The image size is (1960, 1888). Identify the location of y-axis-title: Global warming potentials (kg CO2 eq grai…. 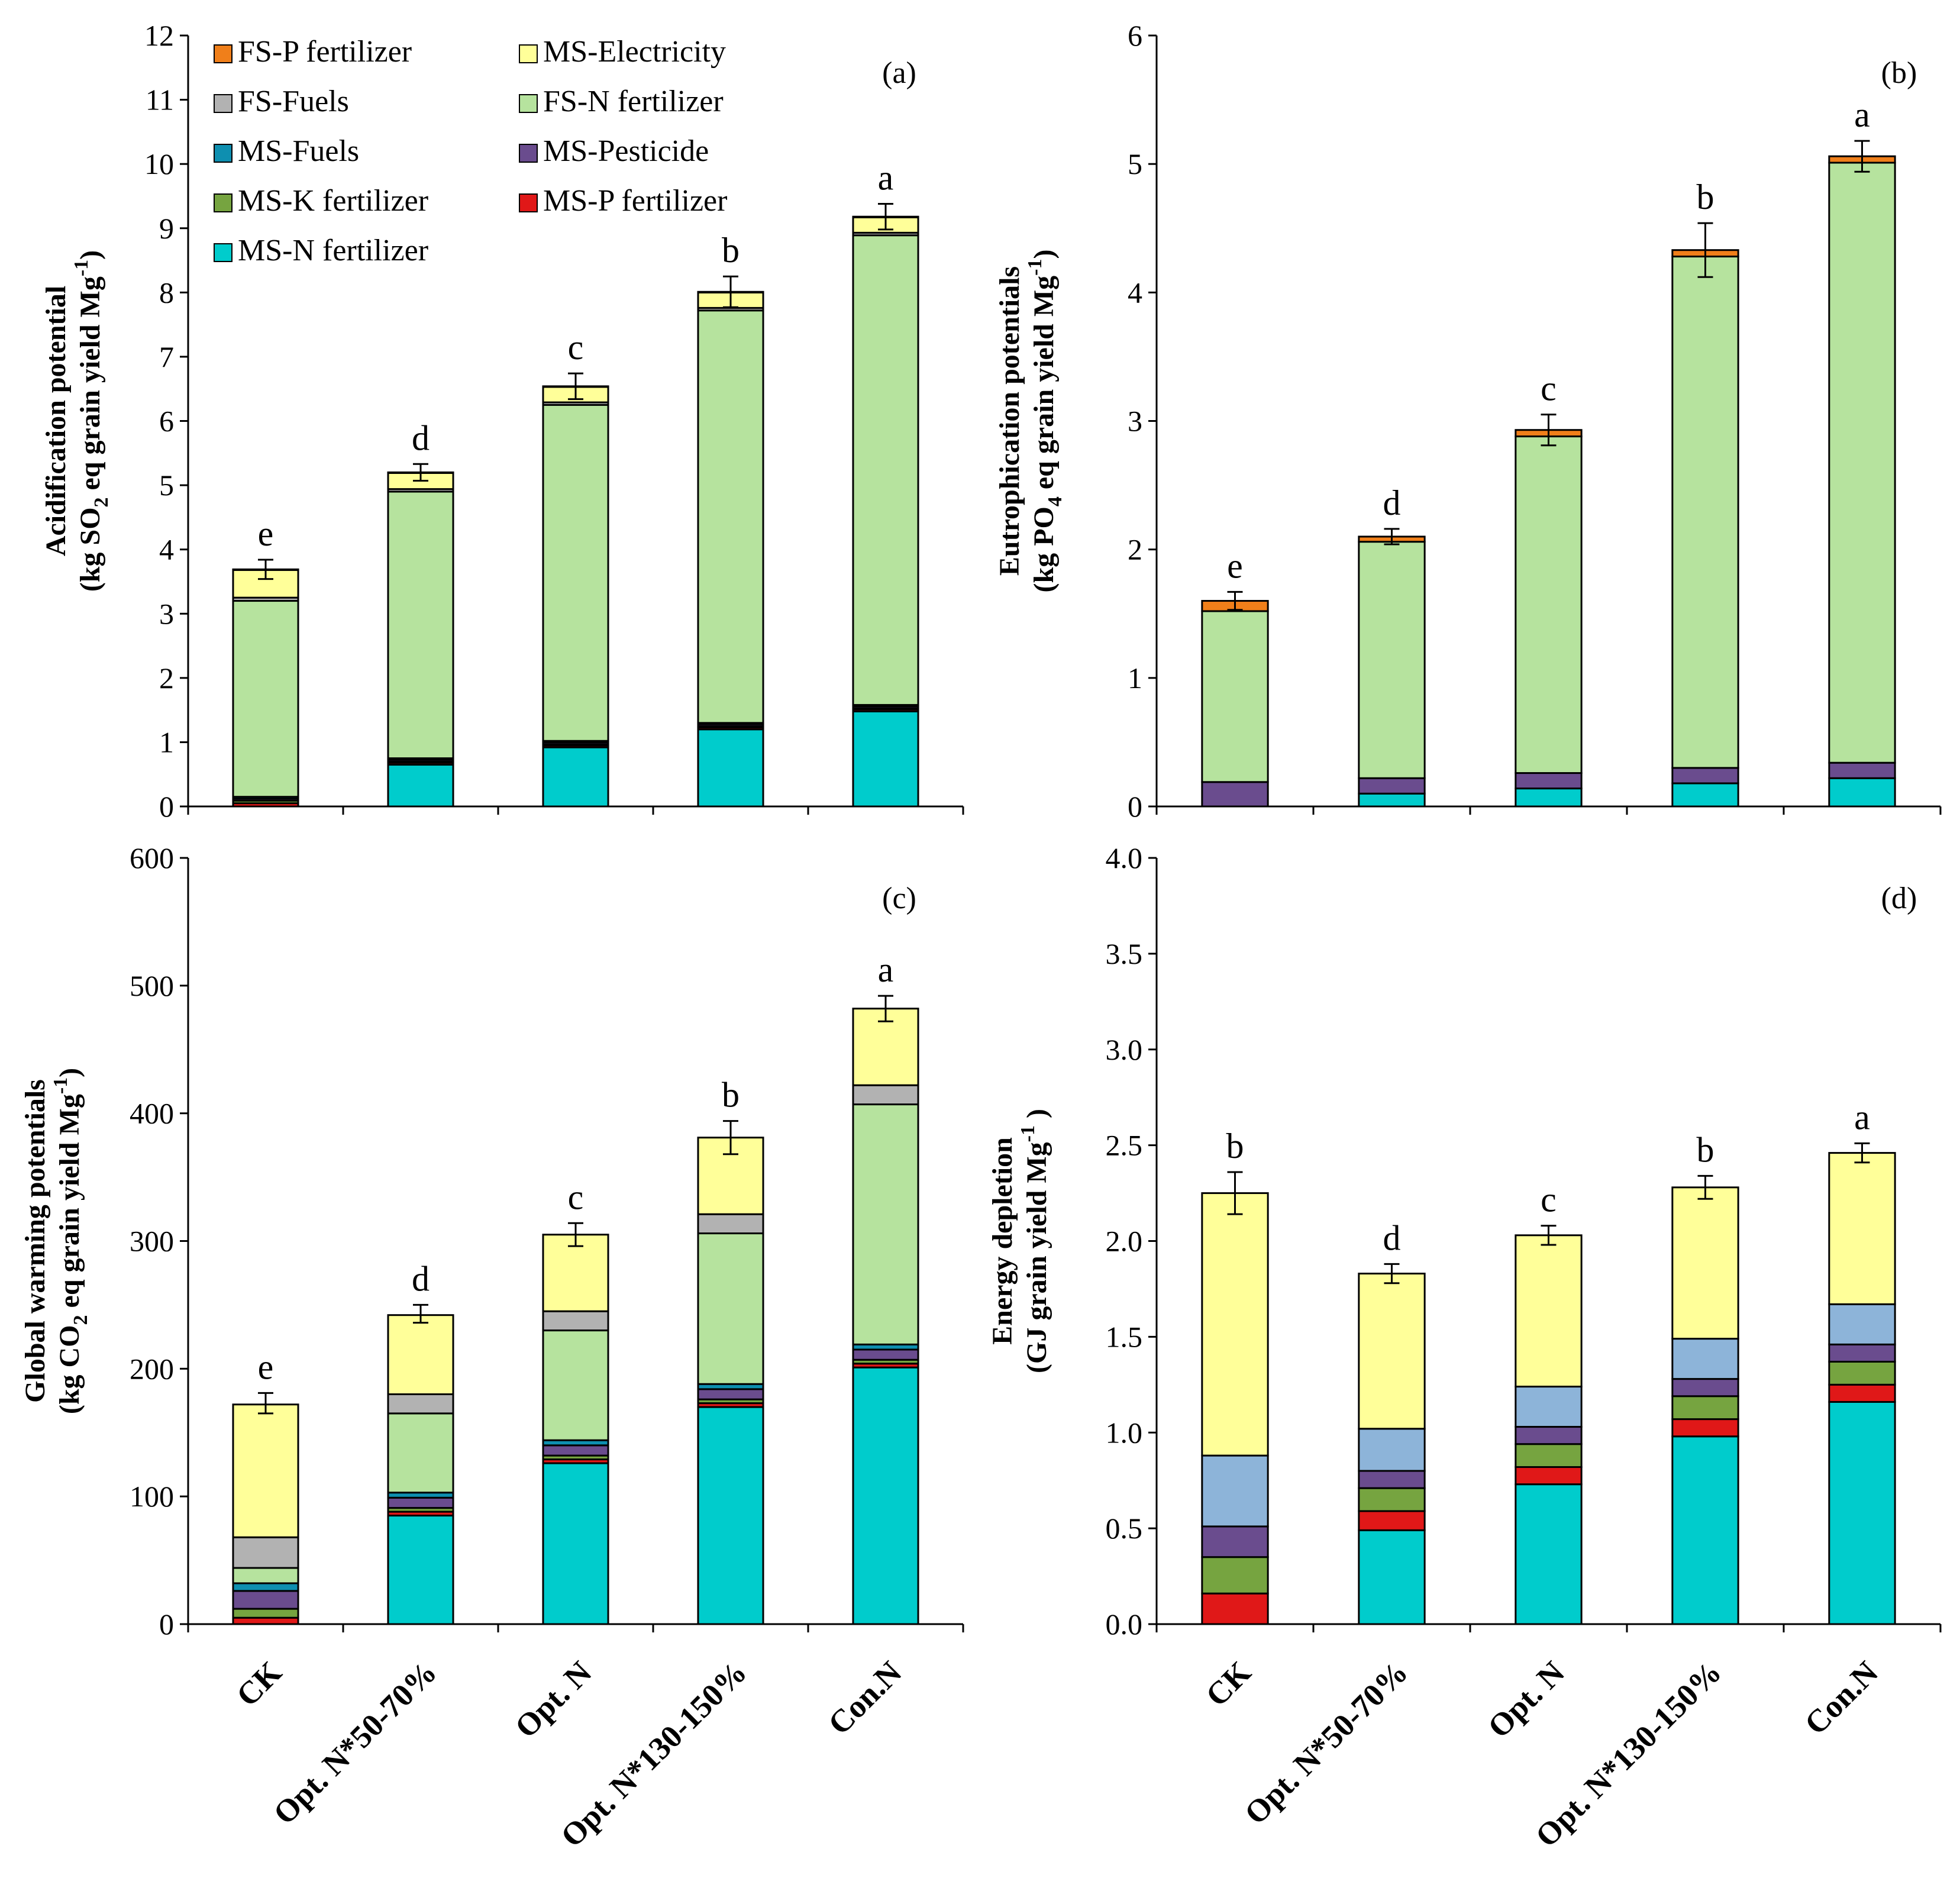
(56, 1241).